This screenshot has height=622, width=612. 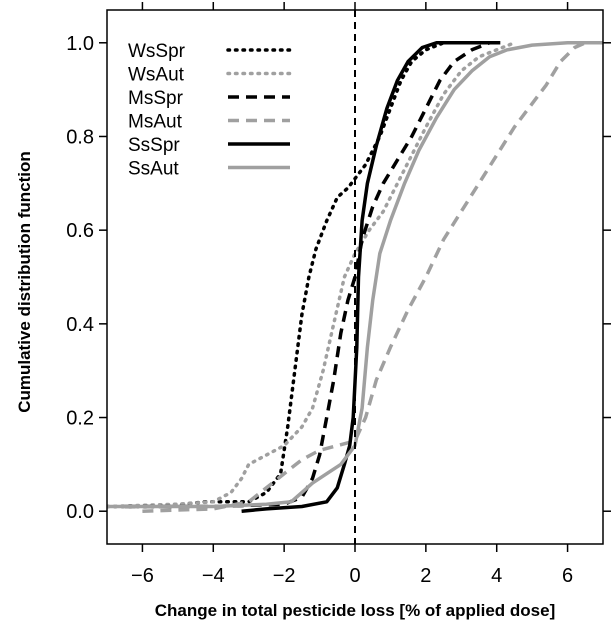 I want to click on legend-label-msaut: MsAut, so click(x=155, y=122).